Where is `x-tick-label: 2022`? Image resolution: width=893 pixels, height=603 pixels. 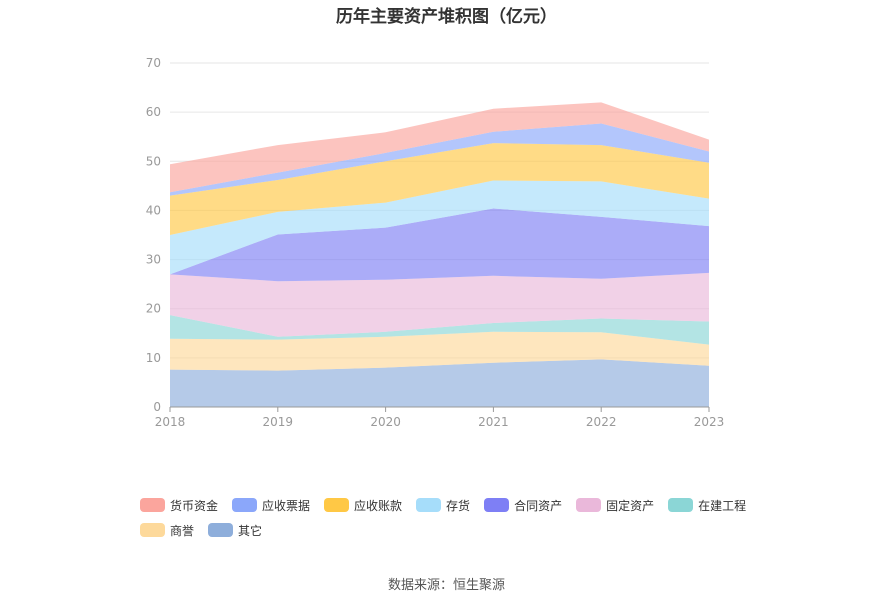 x-tick-label: 2022 is located at coordinates (601, 422).